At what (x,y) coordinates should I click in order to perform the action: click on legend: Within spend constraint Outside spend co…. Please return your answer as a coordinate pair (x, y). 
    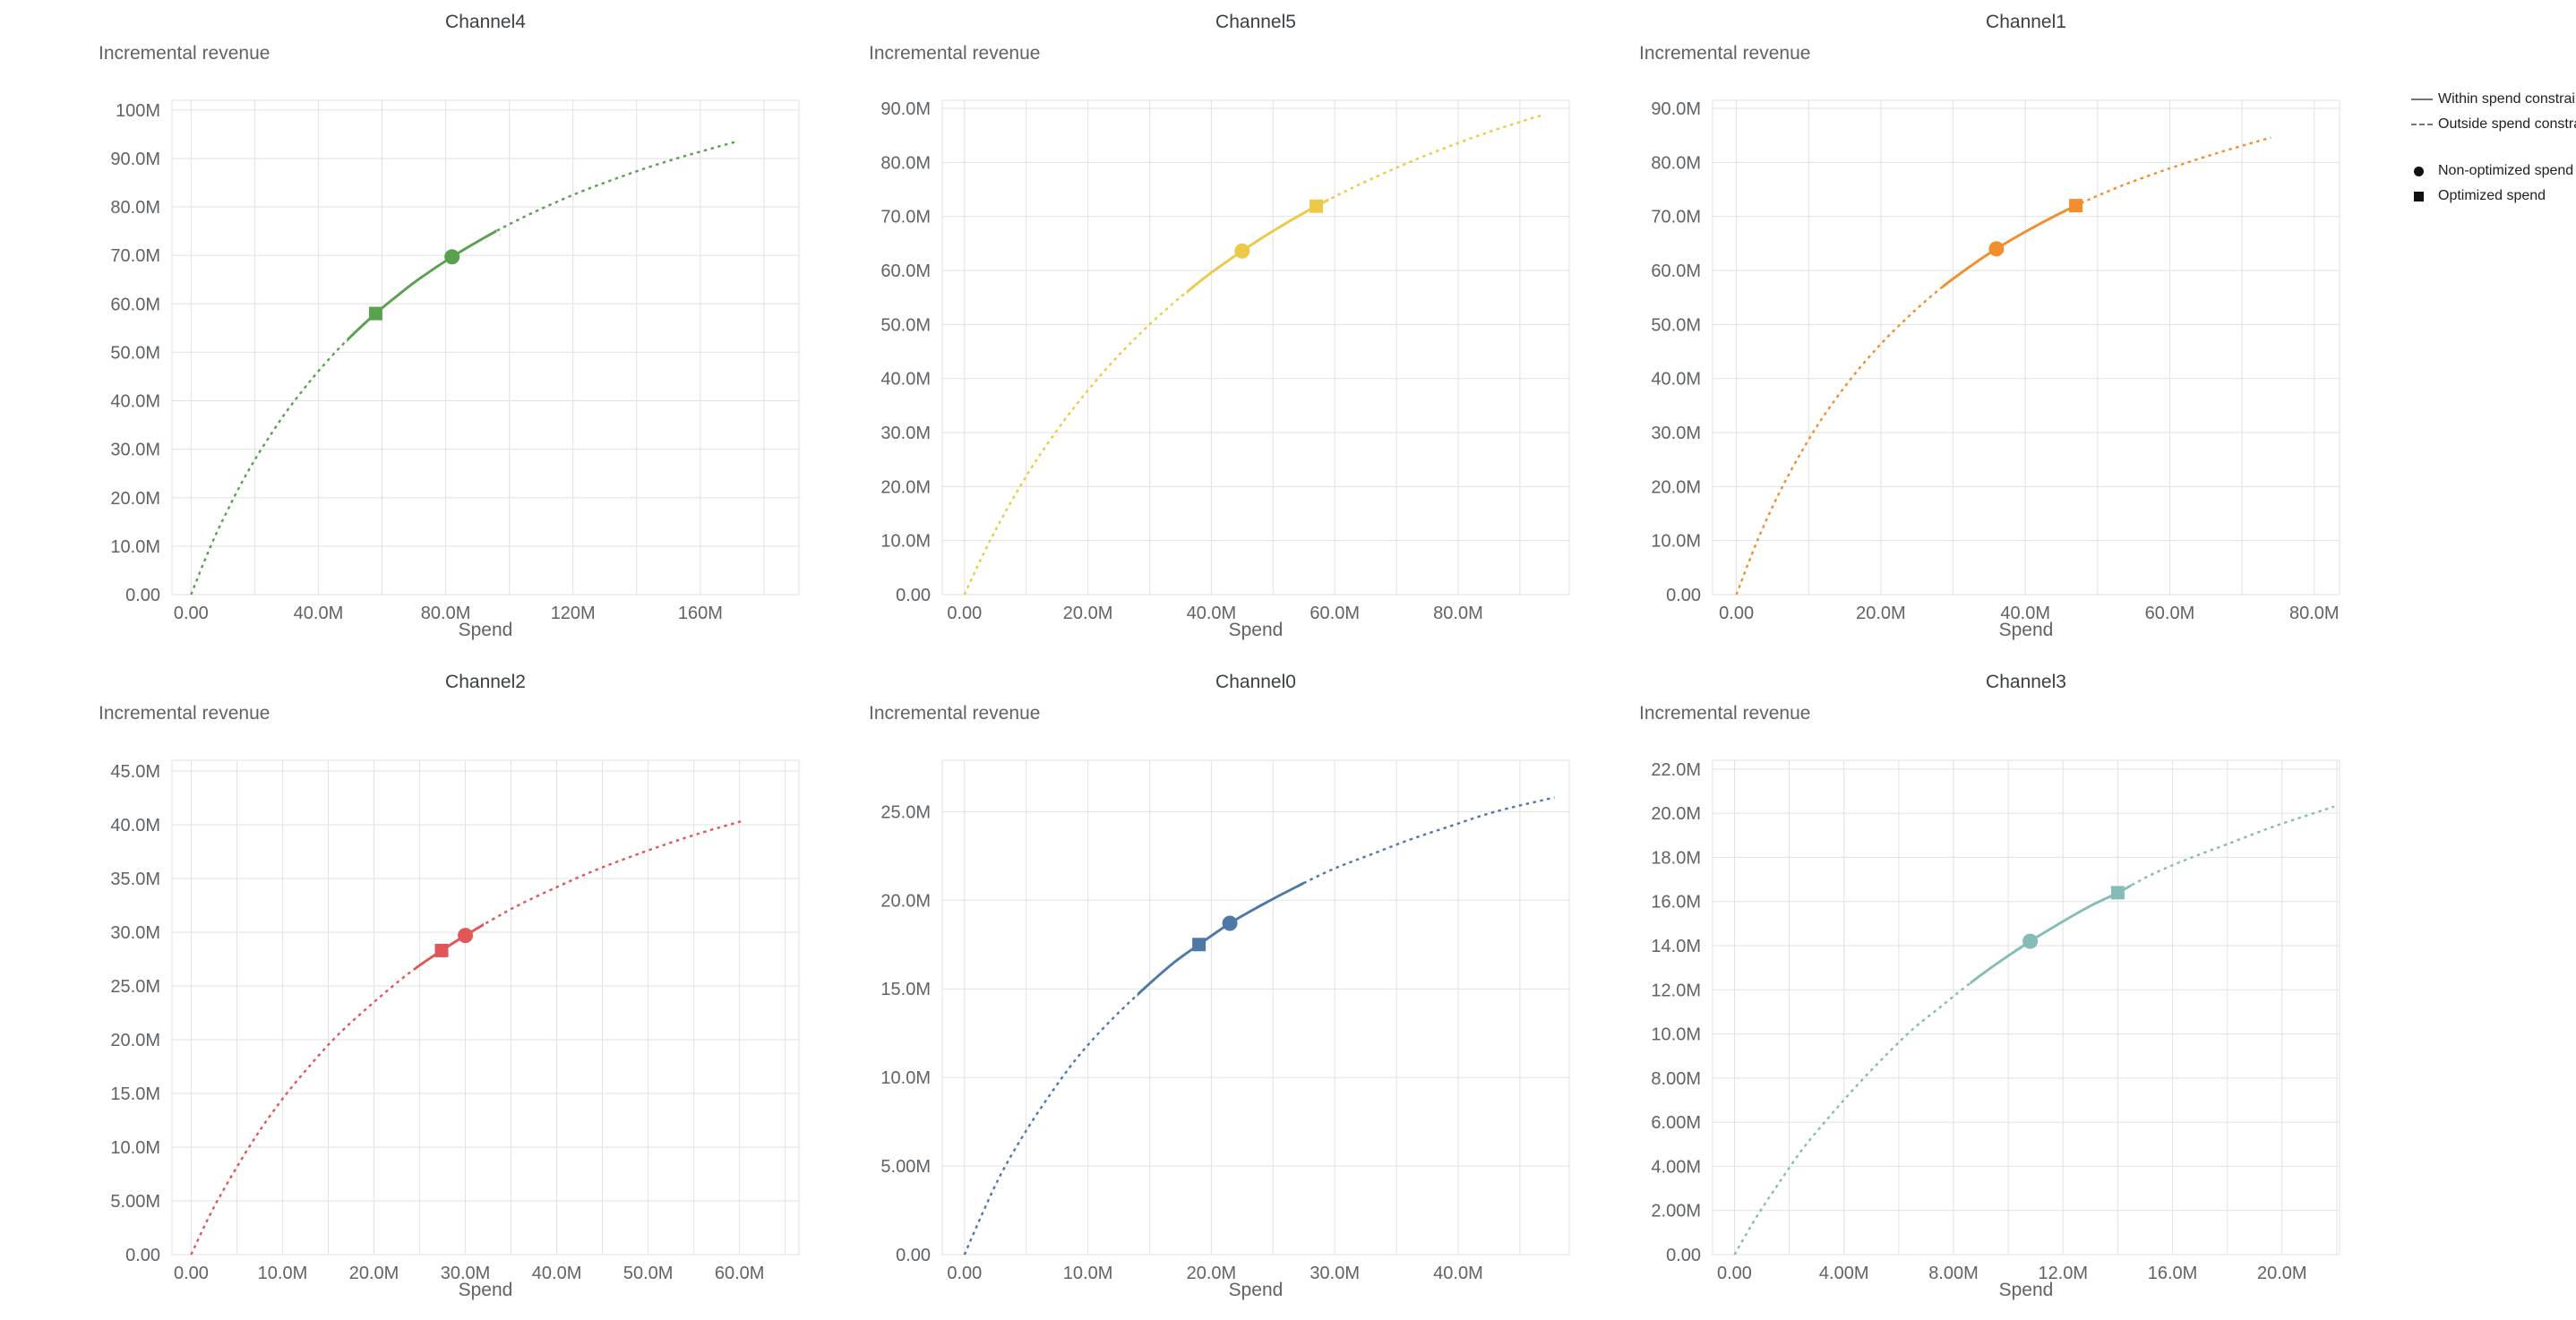
    Looking at the image, I should click on (2493, 152).